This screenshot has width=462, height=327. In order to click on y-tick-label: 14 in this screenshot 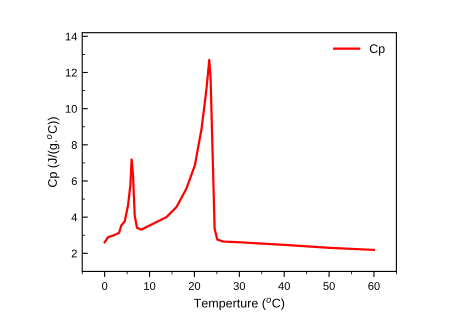, I will do `click(72, 36)`.